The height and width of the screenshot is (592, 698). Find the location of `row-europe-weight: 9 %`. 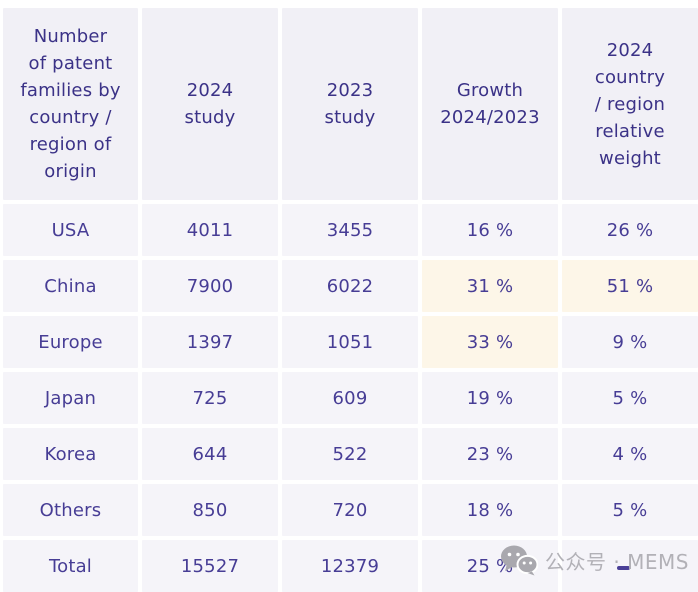

row-europe-weight: 9 % is located at coordinates (630, 342).